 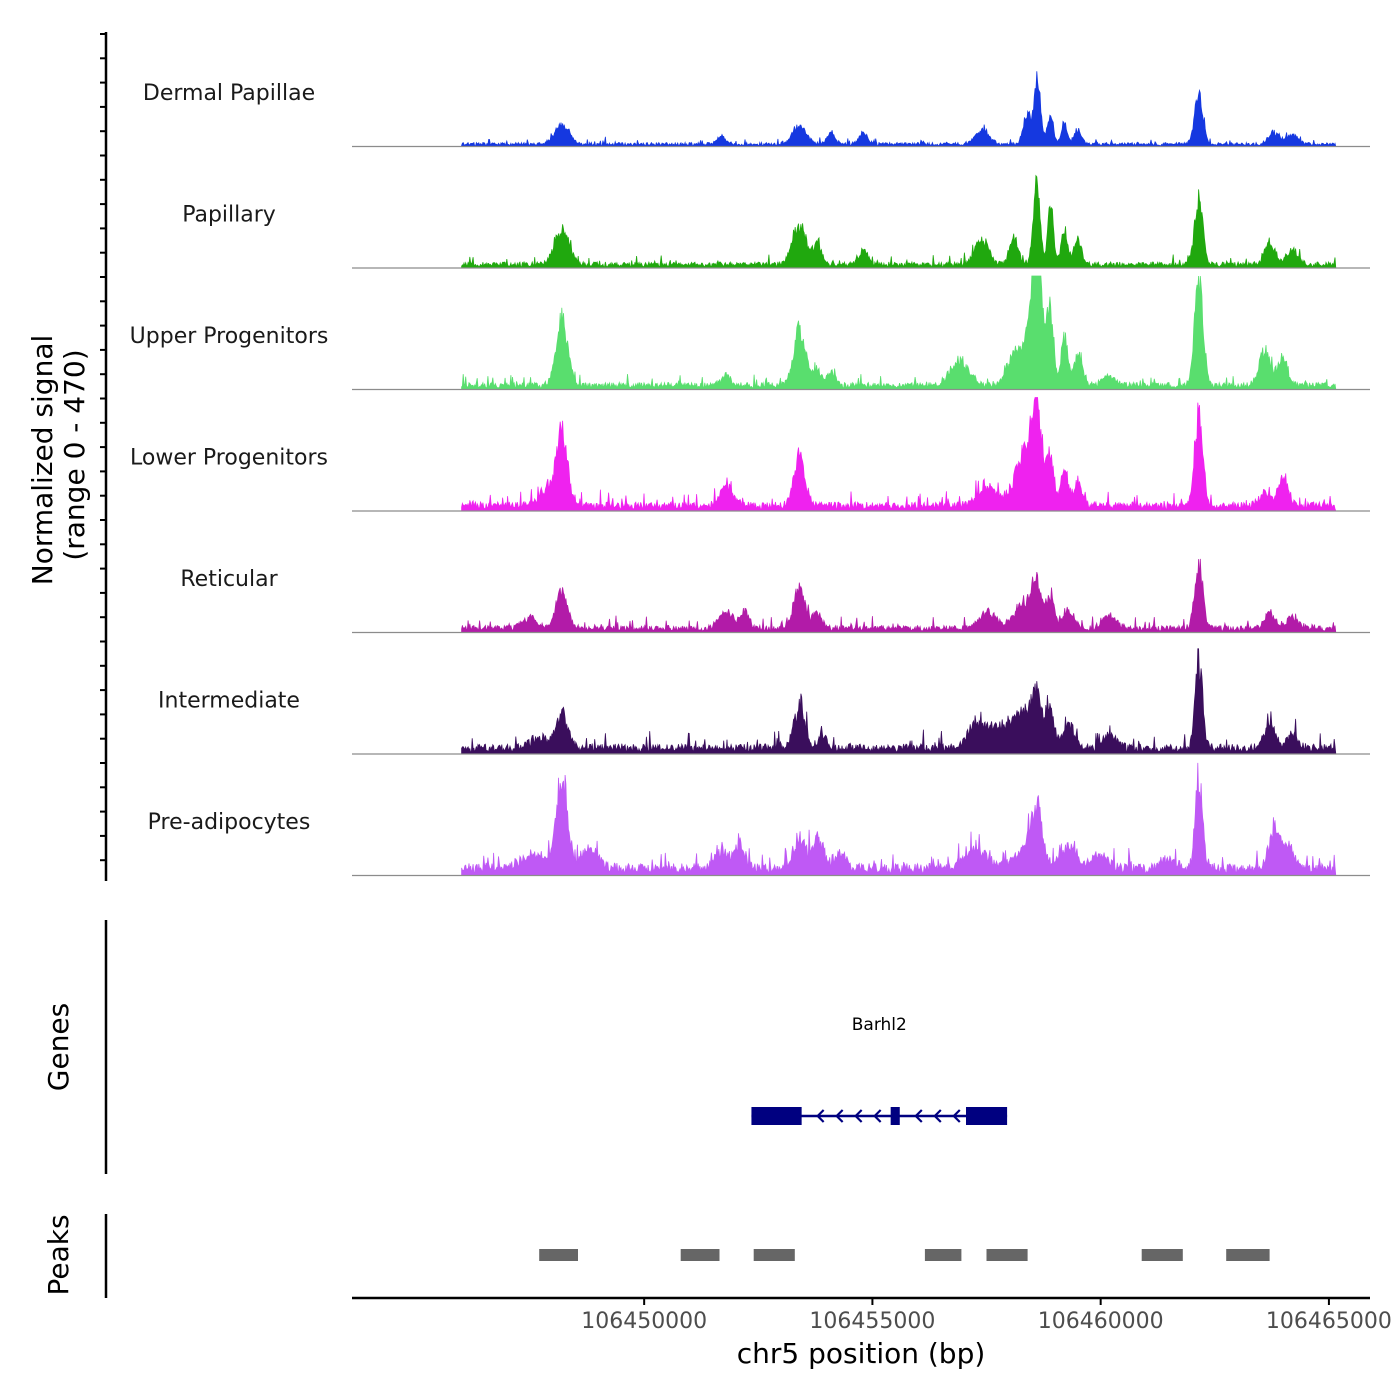 I want to click on coverage-y-title: Normalized signal, so click(x=42, y=460).